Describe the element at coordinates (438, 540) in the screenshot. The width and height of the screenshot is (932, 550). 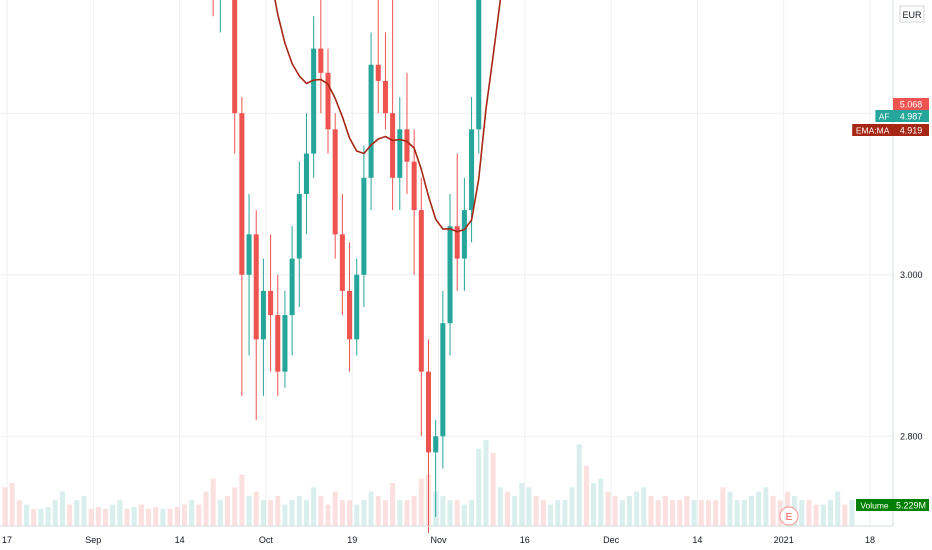
I see `time-axis: 17 Sep 14 Oct 19 Nov 16 Dec 14 2021 18` at that location.